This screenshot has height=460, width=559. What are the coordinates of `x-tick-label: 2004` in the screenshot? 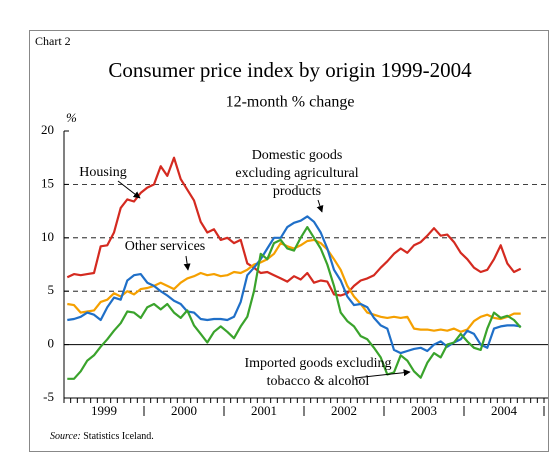 It's located at (504, 410).